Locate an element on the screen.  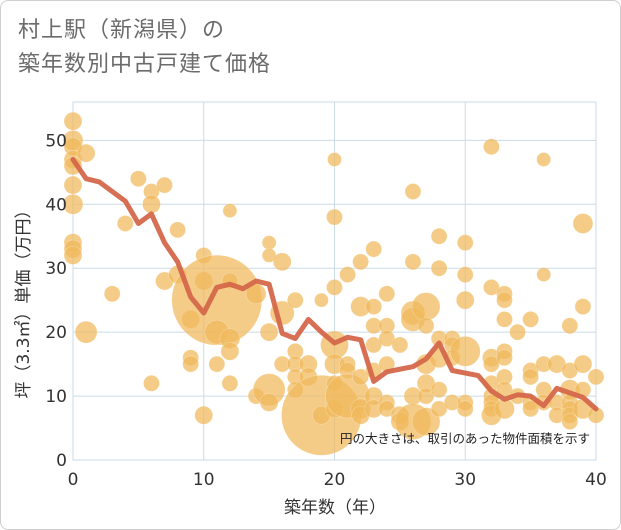
bubble-size-note: 円の大きさは、取引のあった物件面積を示す is located at coordinates (465, 438).